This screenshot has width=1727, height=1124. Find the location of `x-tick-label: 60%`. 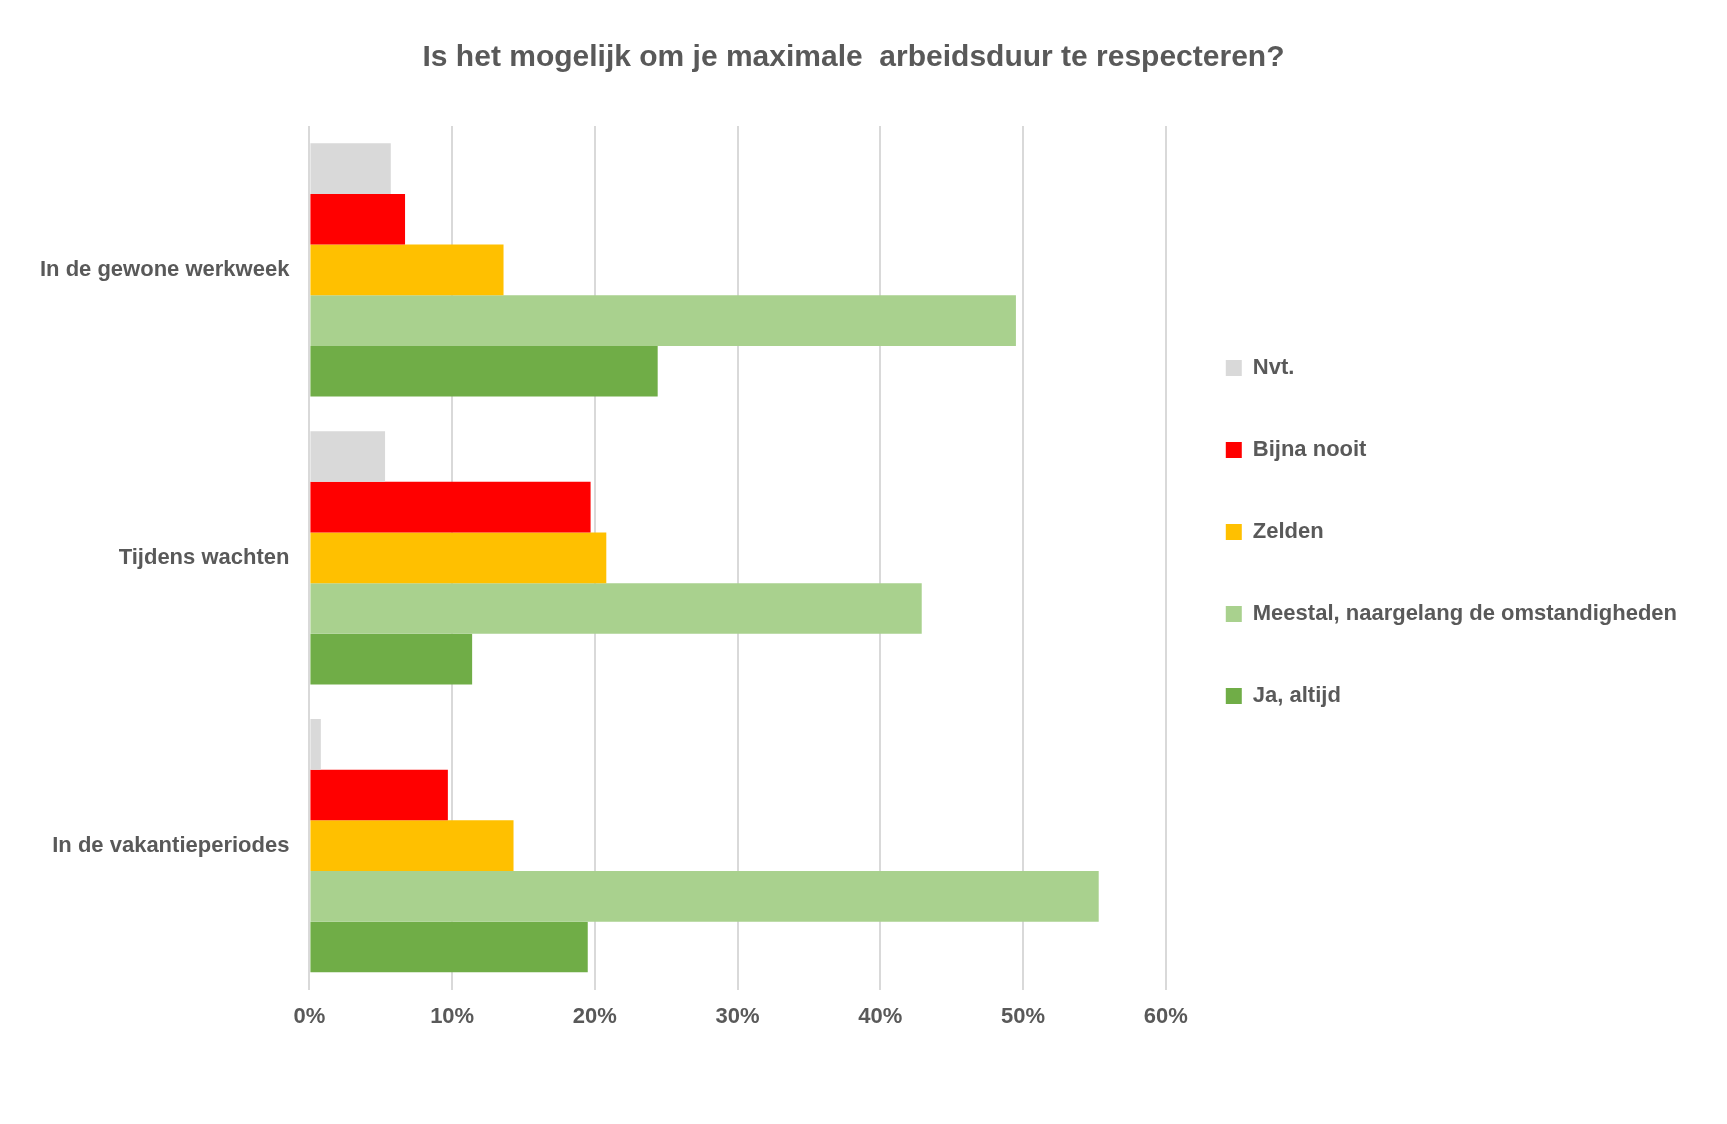

x-tick-label: 60% is located at coordinates (1165, 1015).